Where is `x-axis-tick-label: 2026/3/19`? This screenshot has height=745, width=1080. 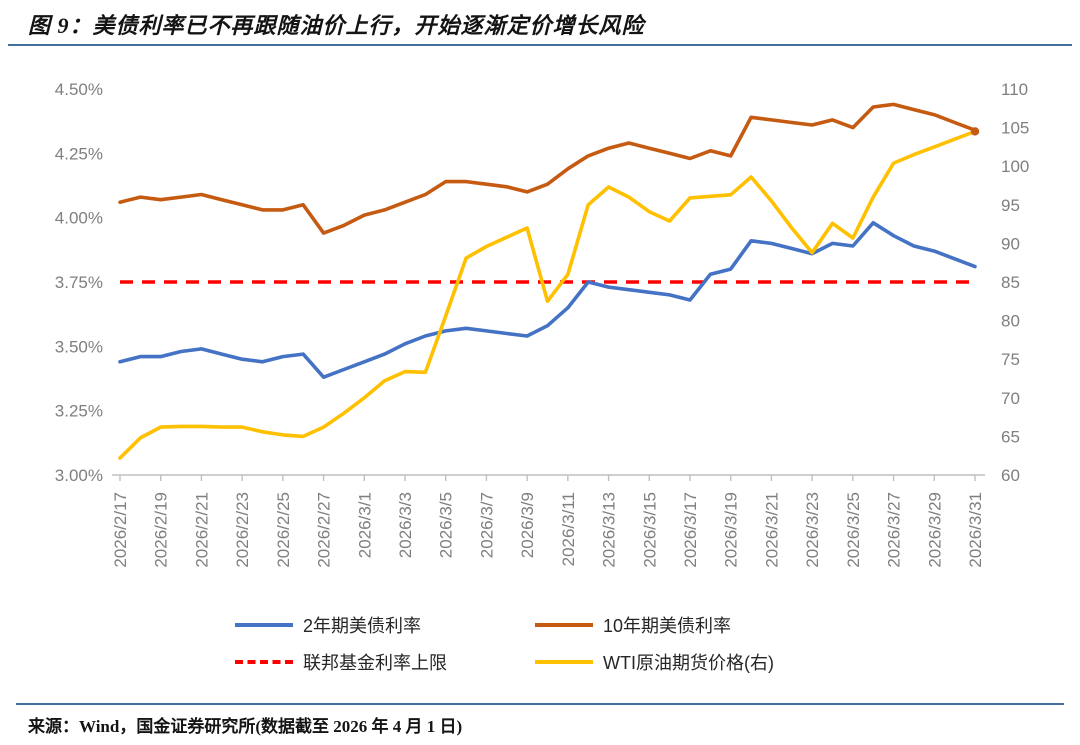
x-axis-tick-label: 2026/3/19 is located at coordinates (731, 530).